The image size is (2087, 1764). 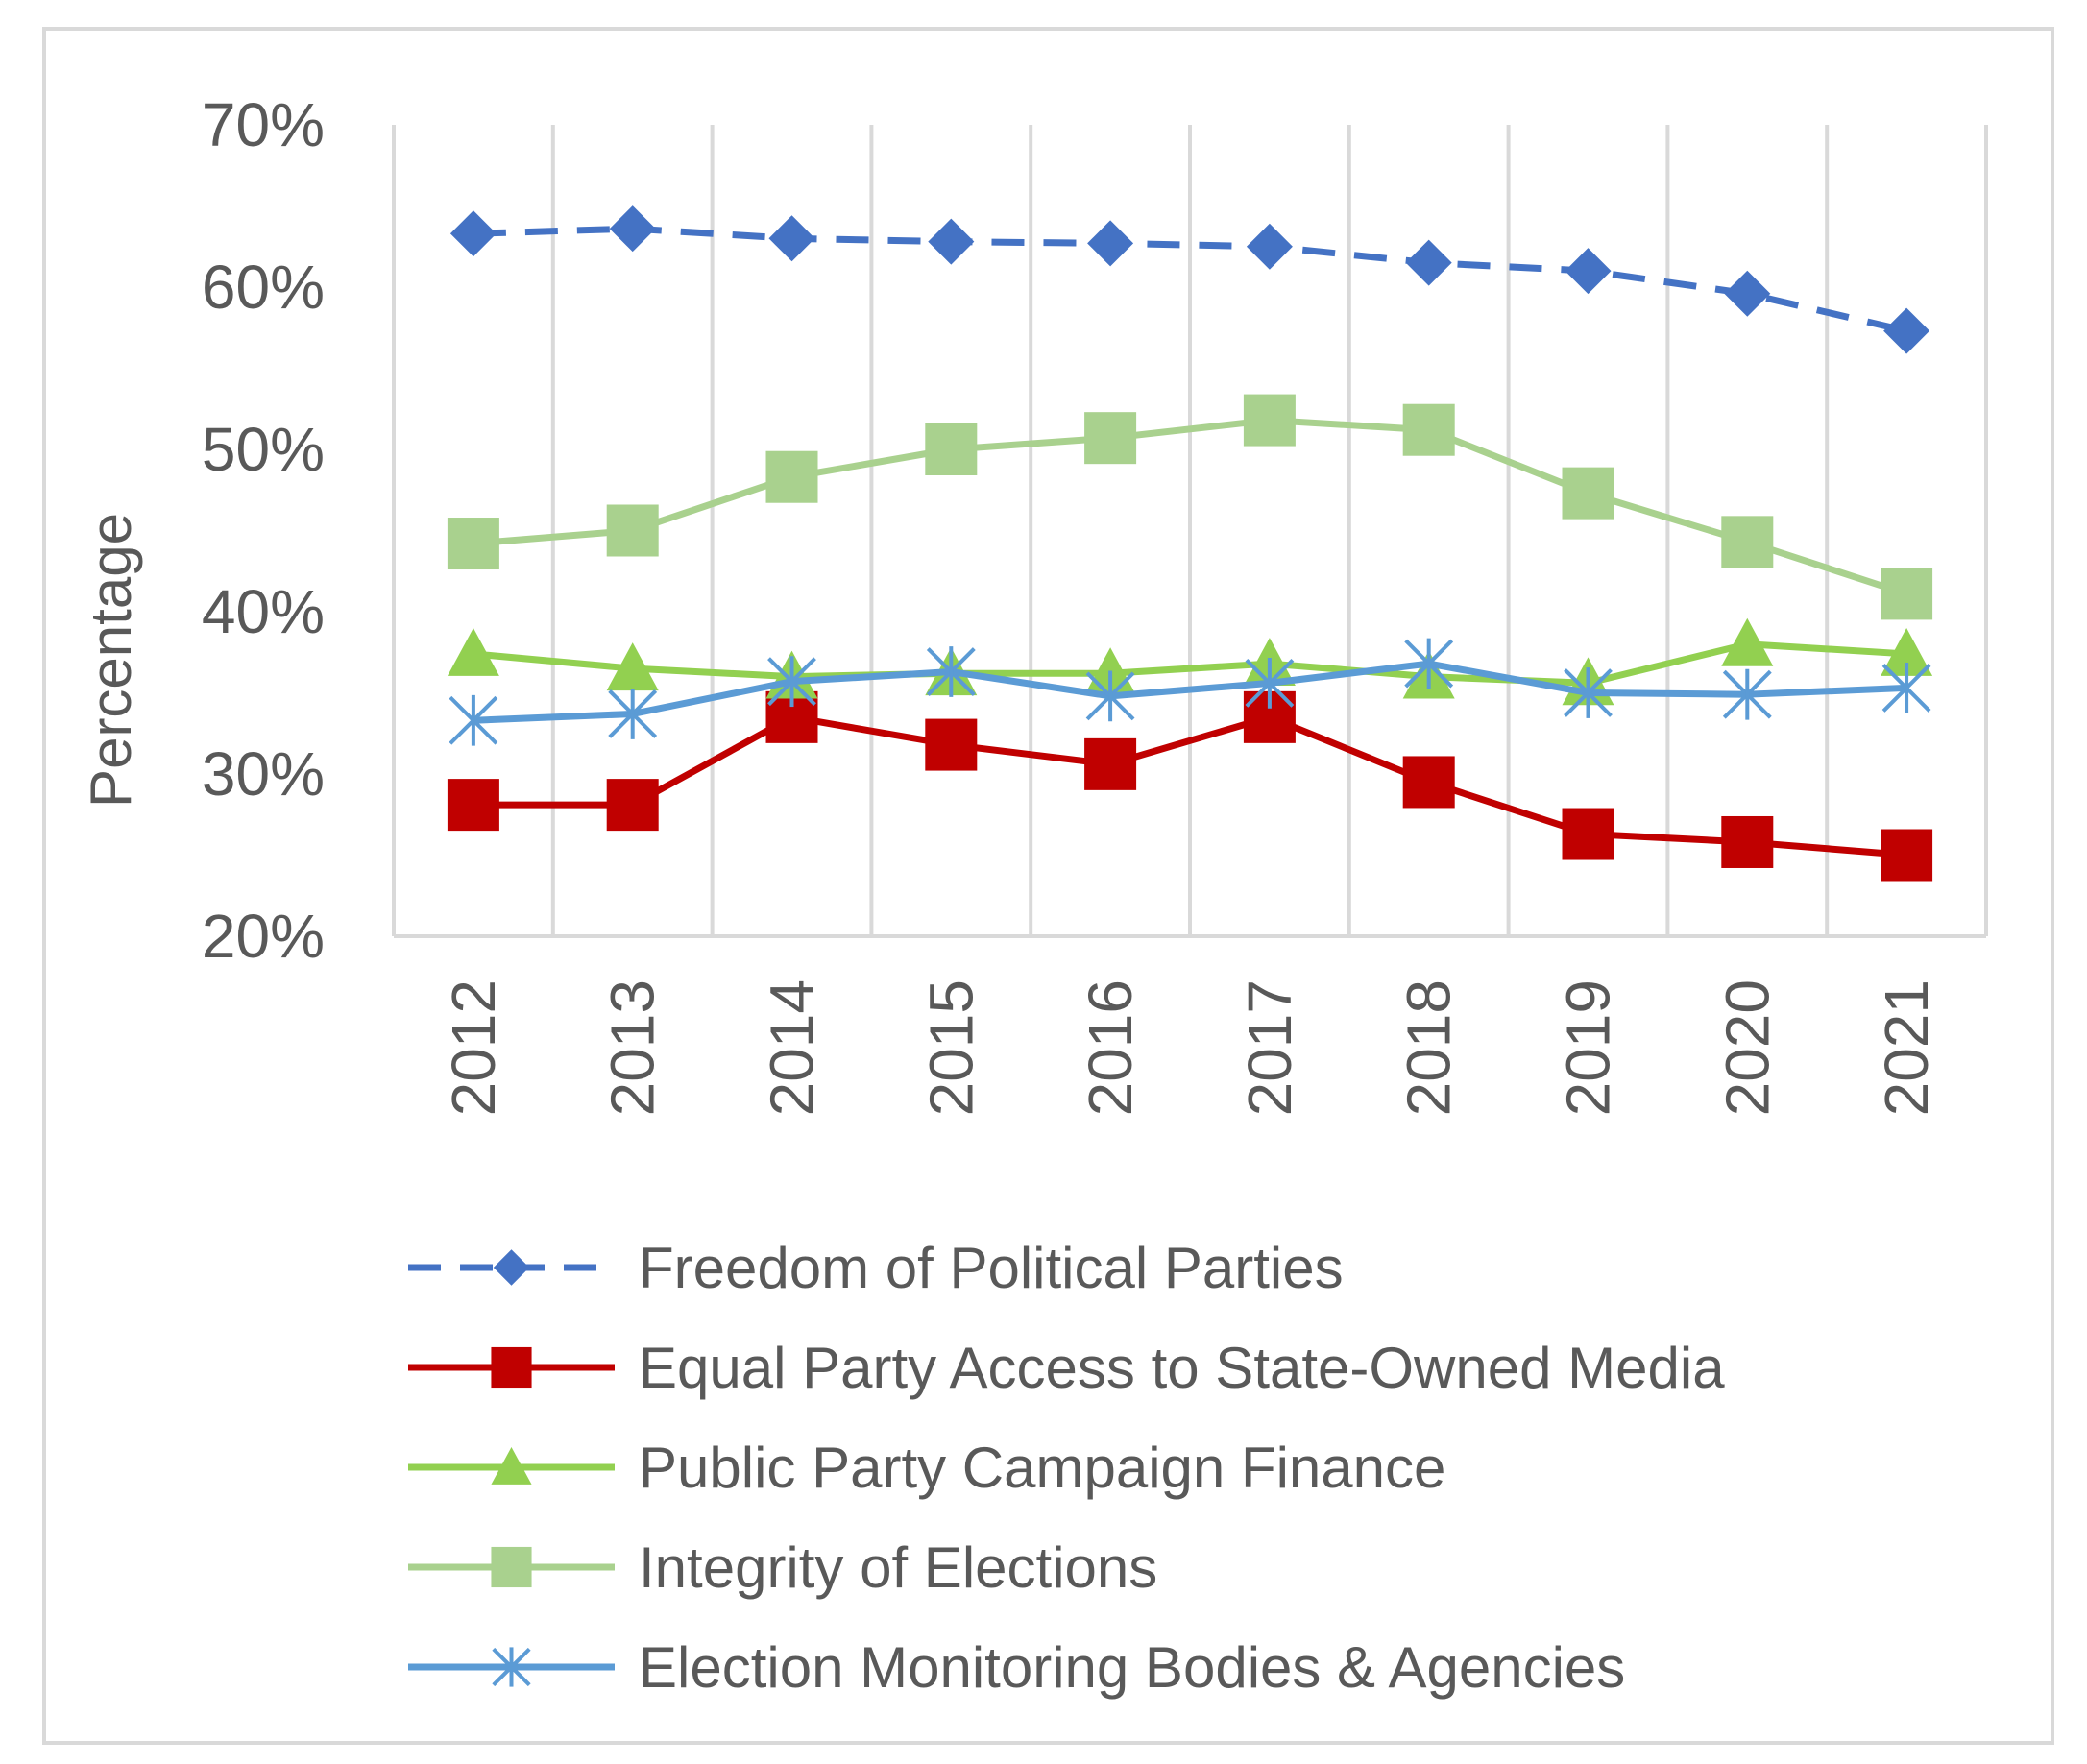 I want to click on x-tick-label: 2020, so click(x=1747, y=1047).